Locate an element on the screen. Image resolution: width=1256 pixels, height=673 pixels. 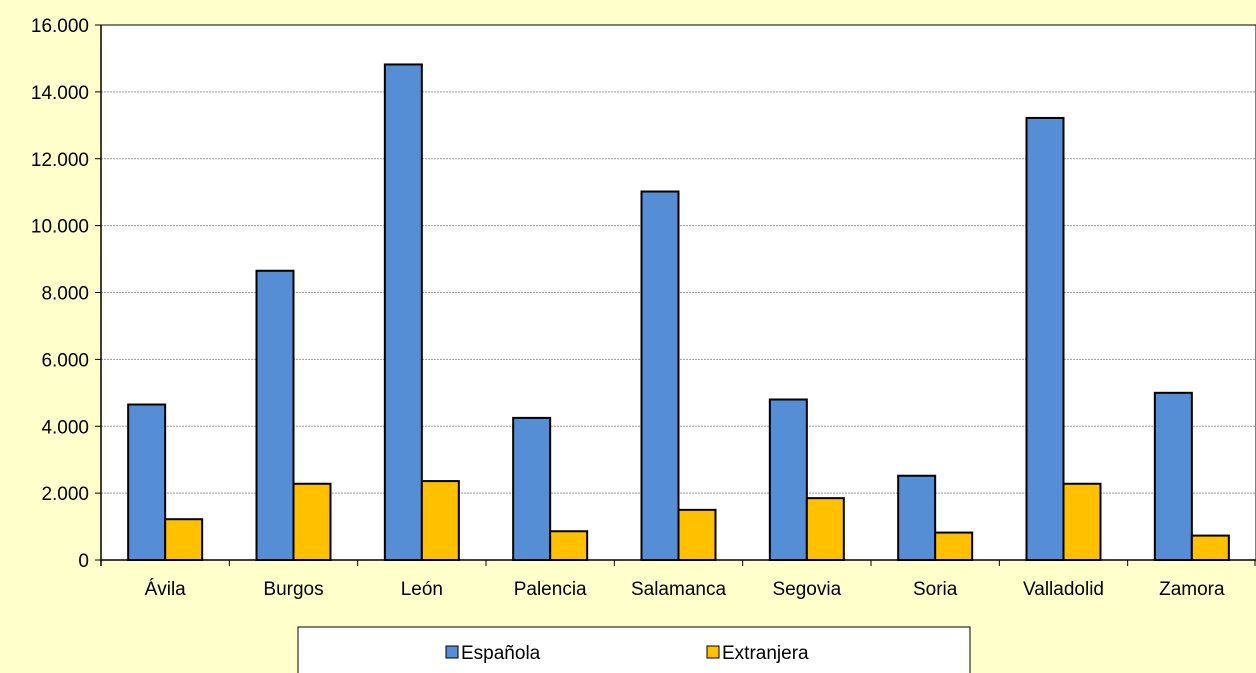
legend-label-0: Española is located at coordinates (501, 653).